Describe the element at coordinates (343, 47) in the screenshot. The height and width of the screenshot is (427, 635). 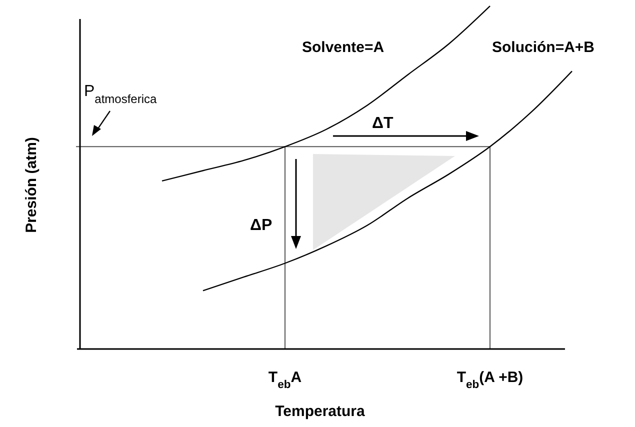
I see `series-label: Solvente=A` at that location.